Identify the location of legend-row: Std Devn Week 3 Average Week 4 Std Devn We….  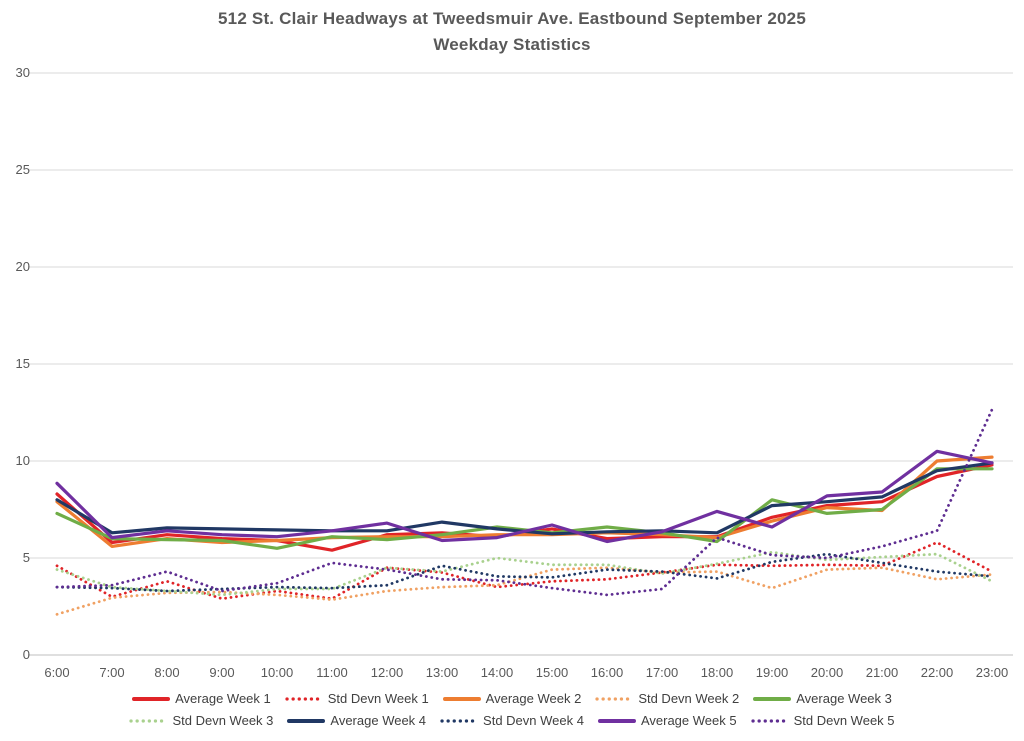
(512, 720).